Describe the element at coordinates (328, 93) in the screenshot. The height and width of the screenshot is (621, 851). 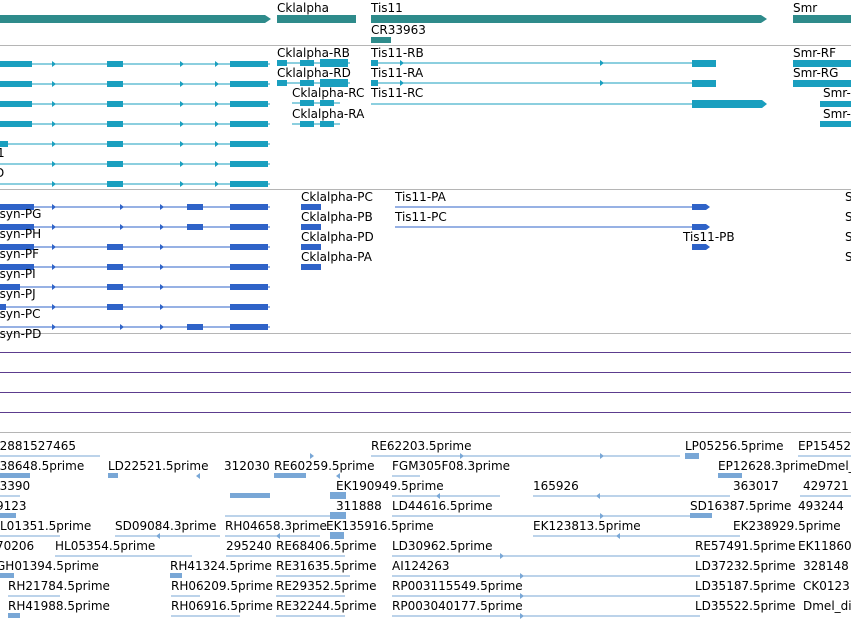
I see `transcript-cklalpha-rc: Cklalpha-RC` at that location.